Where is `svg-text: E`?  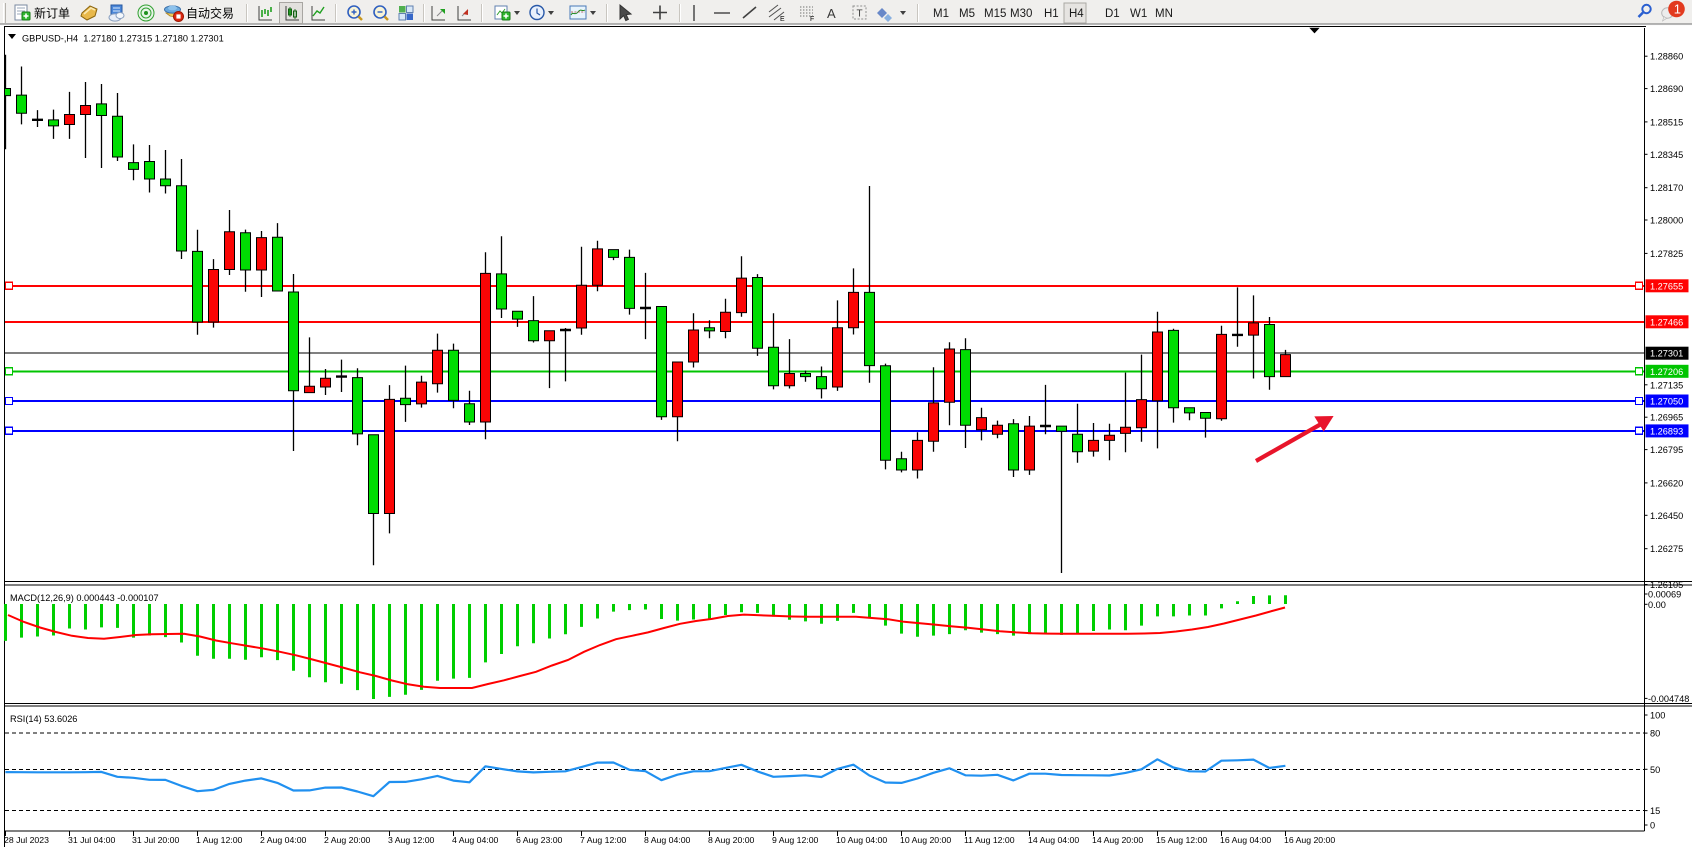
svg-text: E is located at coordinates (782, 19).